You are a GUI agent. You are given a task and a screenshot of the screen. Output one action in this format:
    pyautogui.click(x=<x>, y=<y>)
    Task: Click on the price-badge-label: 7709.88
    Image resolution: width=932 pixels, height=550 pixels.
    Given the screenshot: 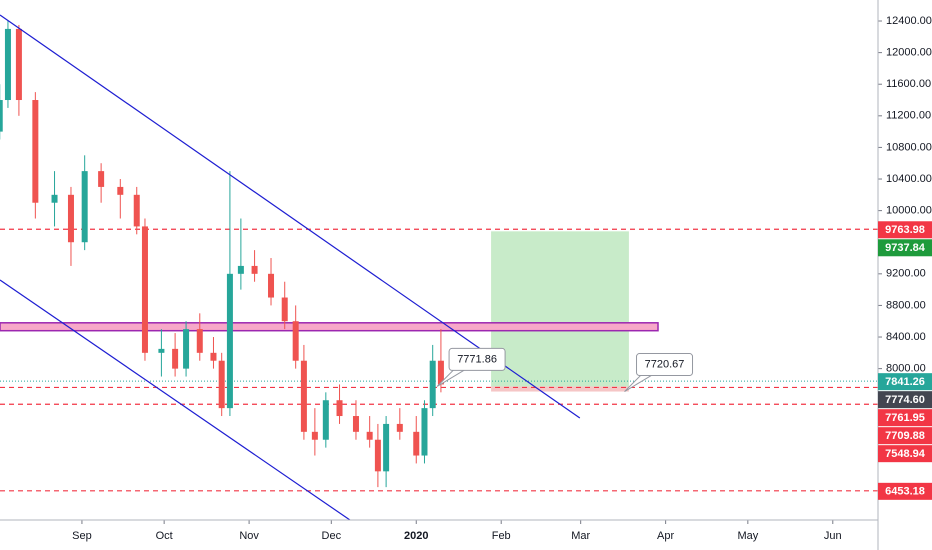 What is the action you would take?
    pyautogui.click(x=905, y=436)
    